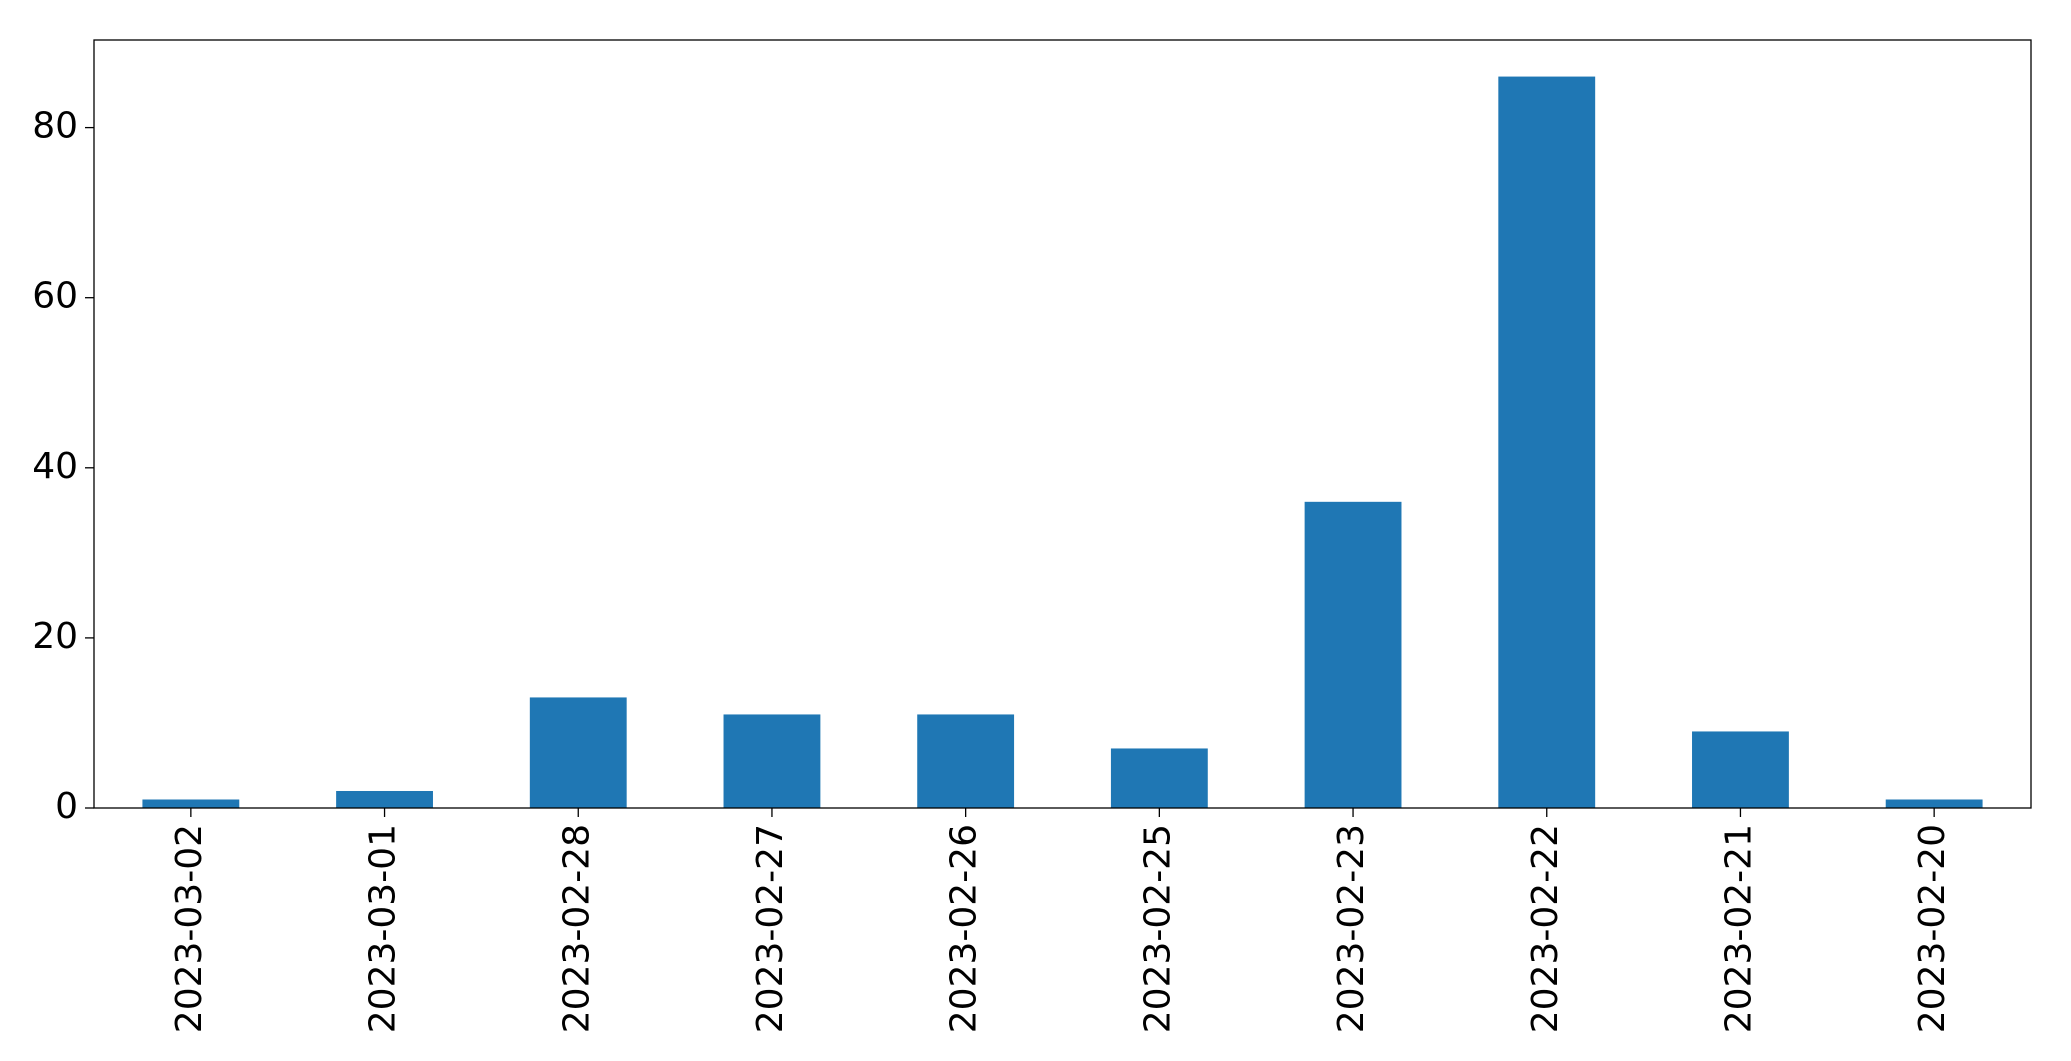  What do you see at coordinates (55, 466) in the screenshot?
I see `y-tick-label: 40` at bounding box center [55, 466].